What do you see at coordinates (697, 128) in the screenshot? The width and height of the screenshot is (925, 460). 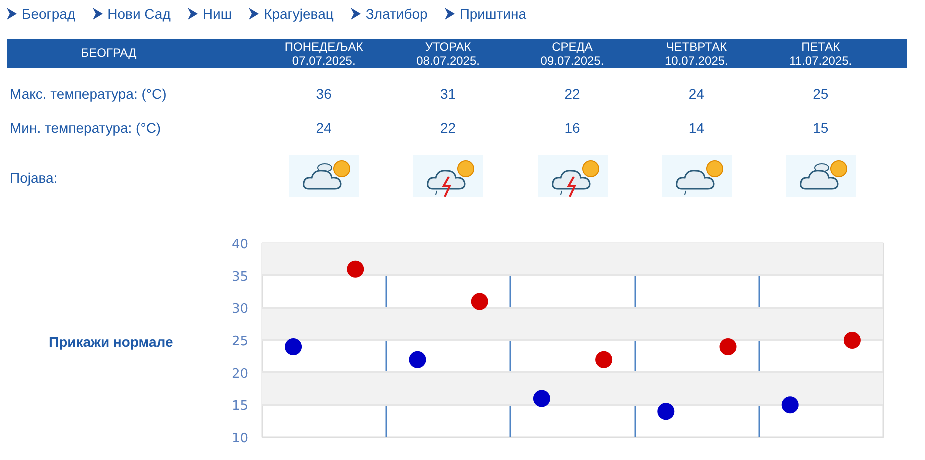 I see `data-label: 14` at bounding box center [697, 128].